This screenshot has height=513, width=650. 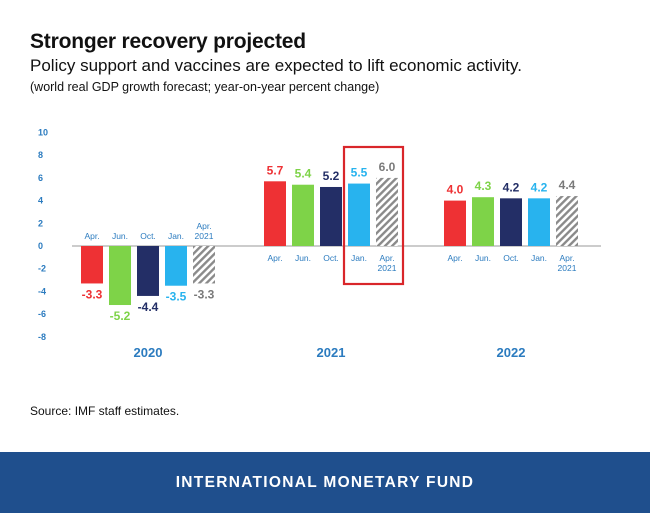 I want to click on y-tick-label: 2, so click(x=40, y=223).